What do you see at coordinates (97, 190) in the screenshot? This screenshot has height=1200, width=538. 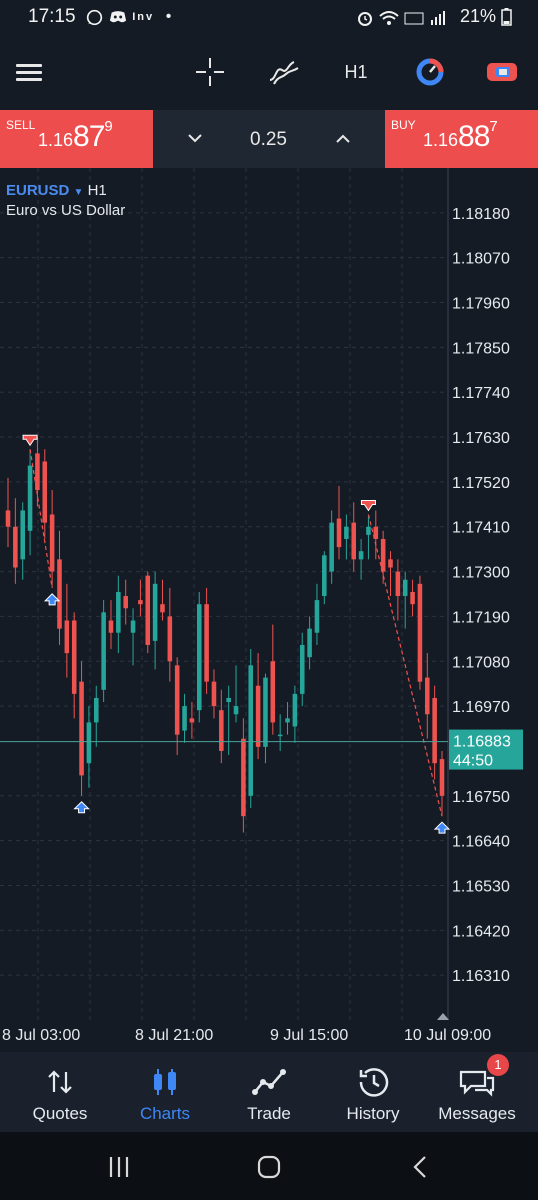 I see `symbol-timeframe: H1` at bounding box center [97, 190].